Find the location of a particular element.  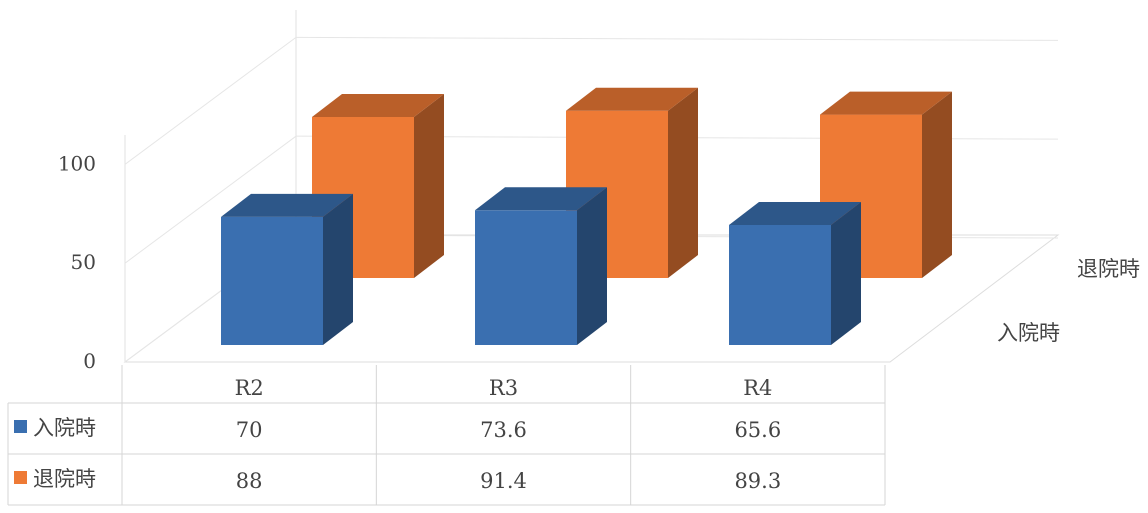

bar-admission-R4 is located at coordinates (795, 273).